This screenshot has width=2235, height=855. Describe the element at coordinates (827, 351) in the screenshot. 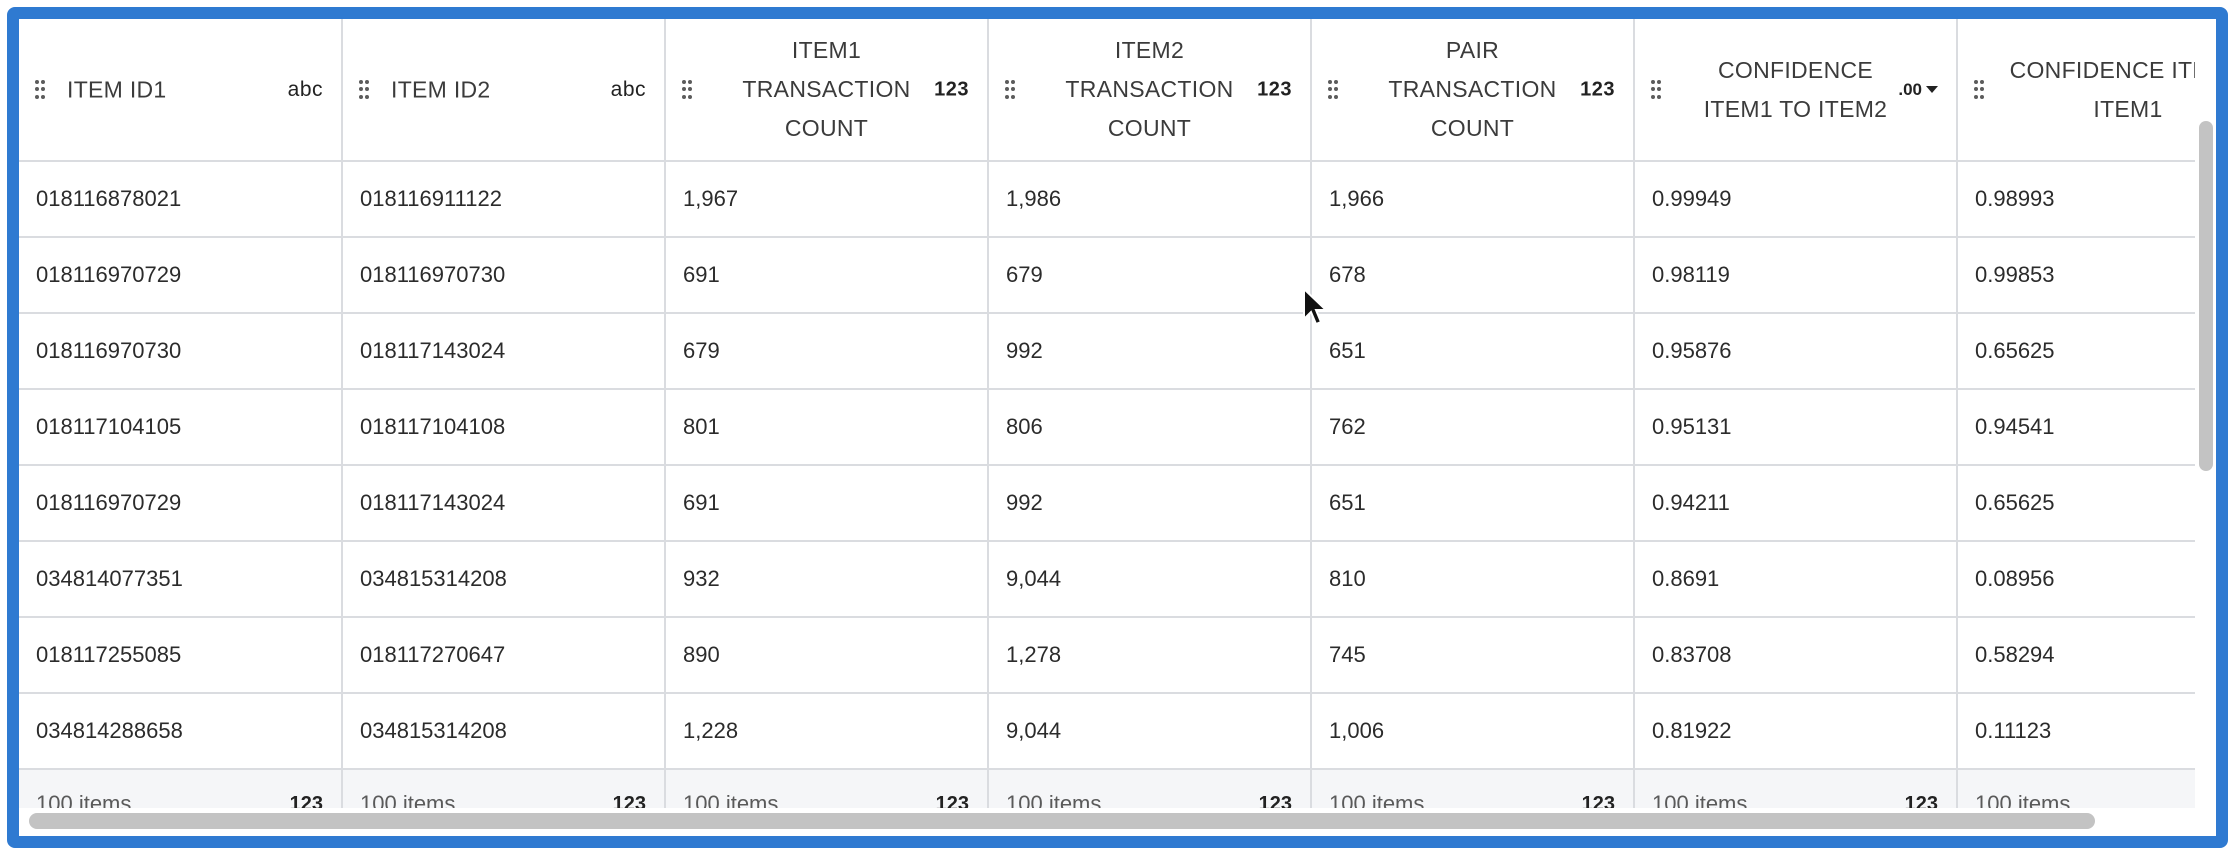

I see `cell-item1-transaction-count: 679` at that location.